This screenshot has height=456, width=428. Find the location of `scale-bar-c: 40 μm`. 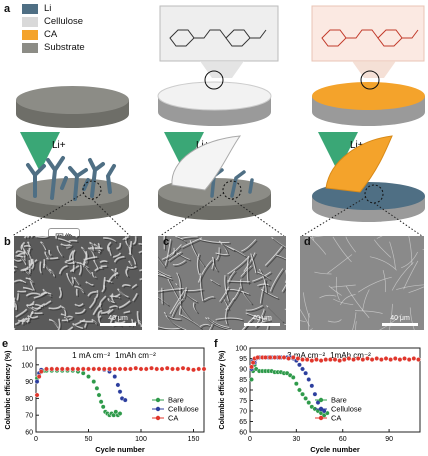

scale-bar-c: 40 μm is located at coordinates (262, 320).